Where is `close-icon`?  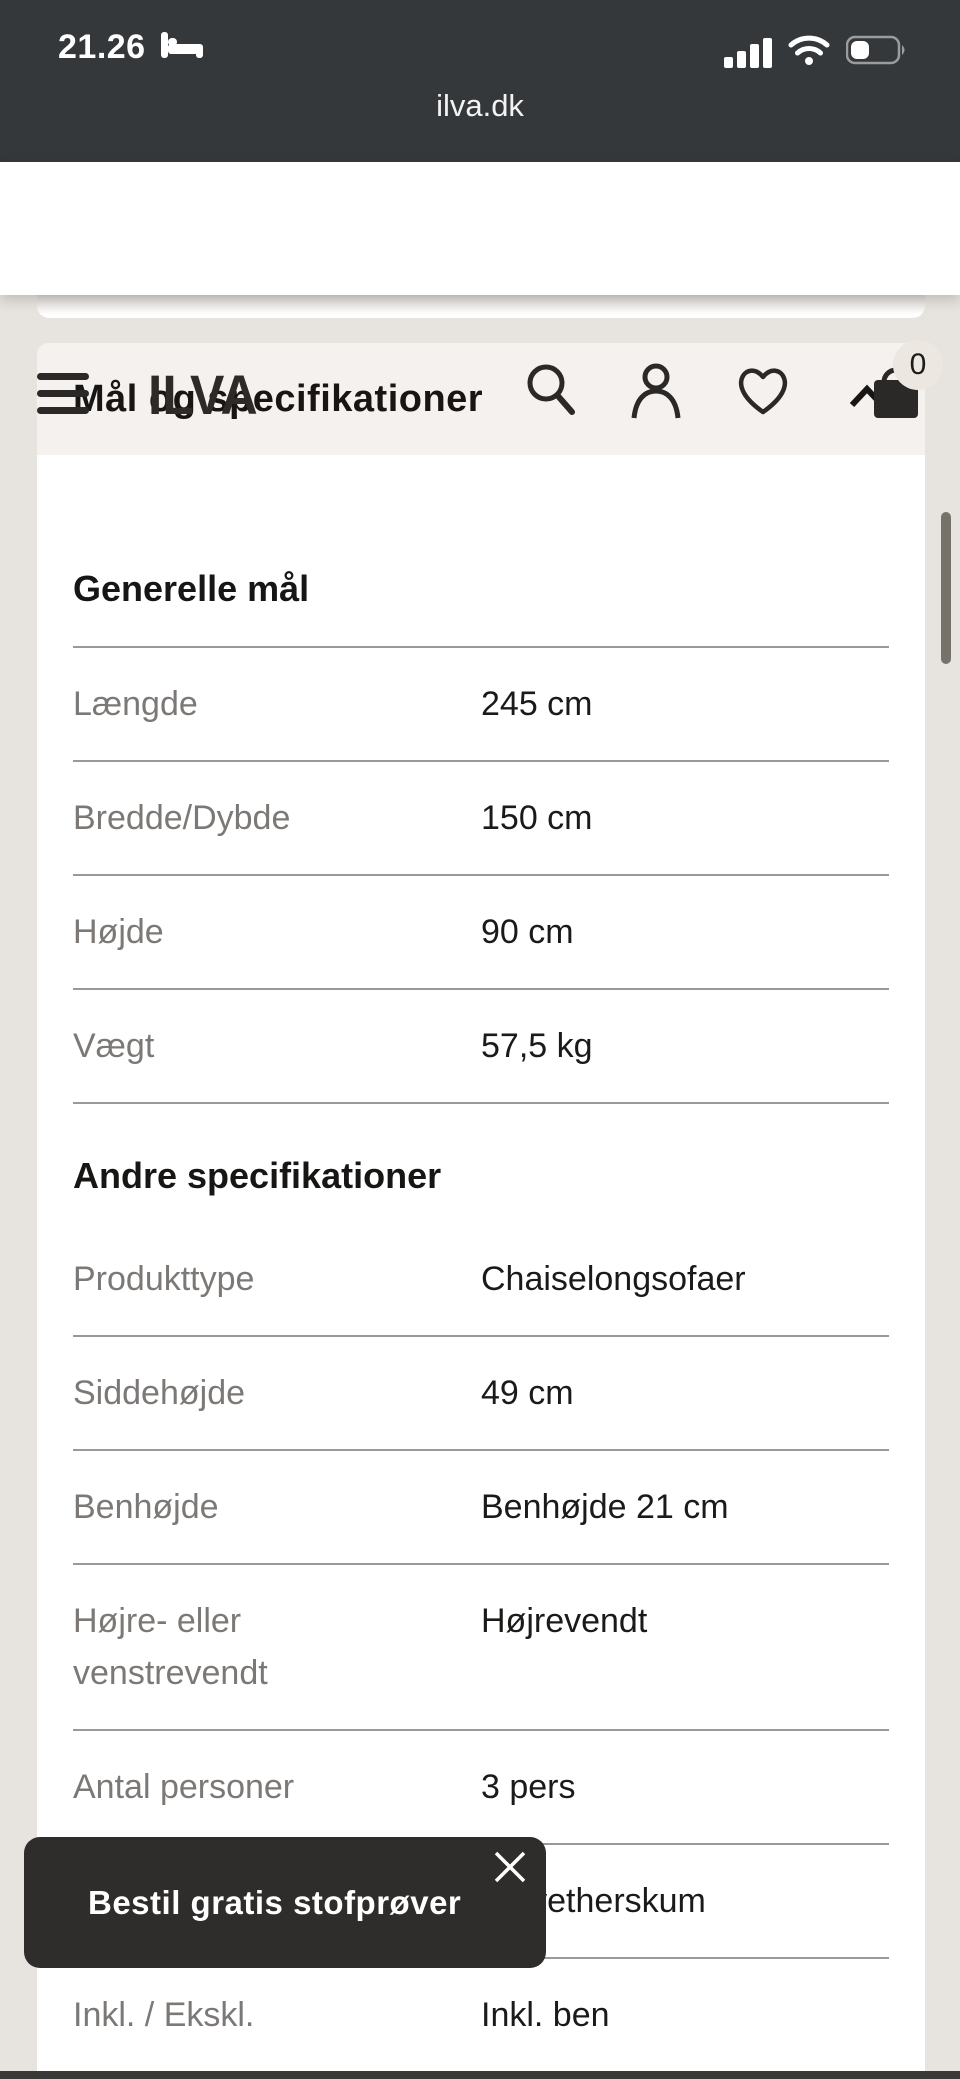 close-icon is located at coordinates (510, 1867).